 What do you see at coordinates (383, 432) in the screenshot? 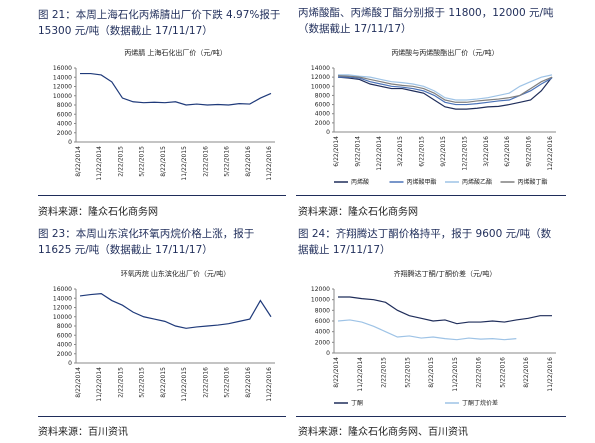
I see `source: 资料来源：隆众石化商务网、百川资讯` at bounding box center [383, 432].